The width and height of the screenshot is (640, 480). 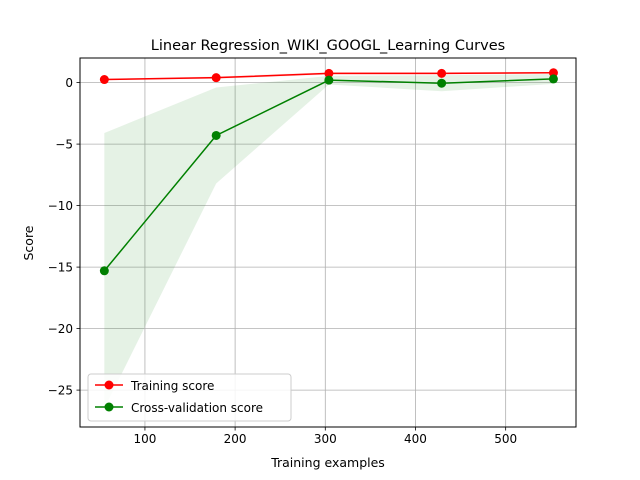 I want to click on x-tick-label: 200, so click(x=235, y=439).